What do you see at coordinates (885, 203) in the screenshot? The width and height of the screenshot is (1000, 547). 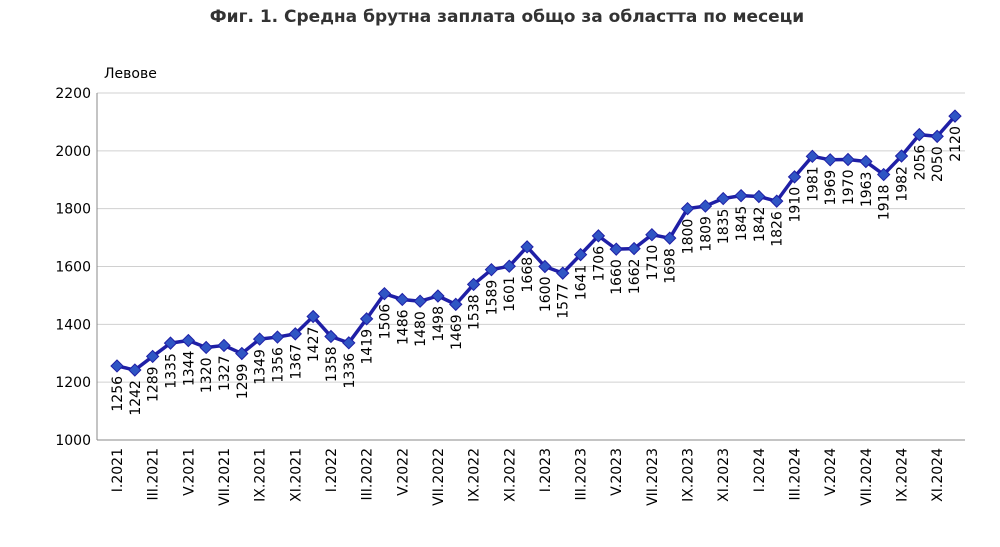 I see `value-label: 1918` at bounding box center [885, 203].